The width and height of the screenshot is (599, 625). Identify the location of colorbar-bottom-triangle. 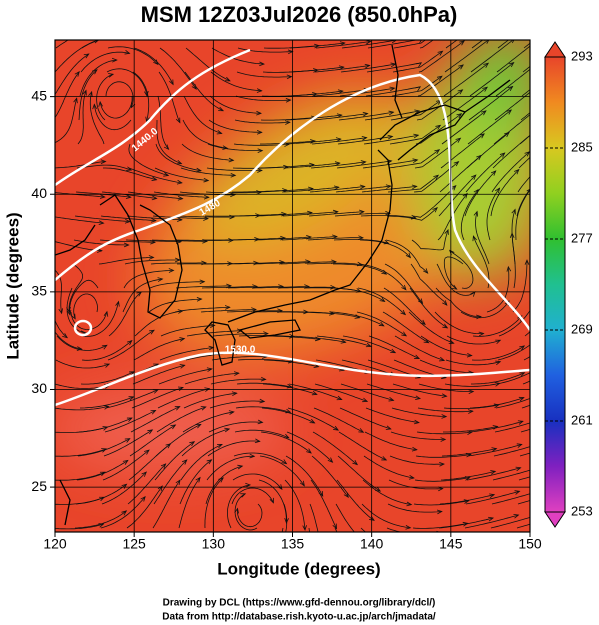
(555, 519).